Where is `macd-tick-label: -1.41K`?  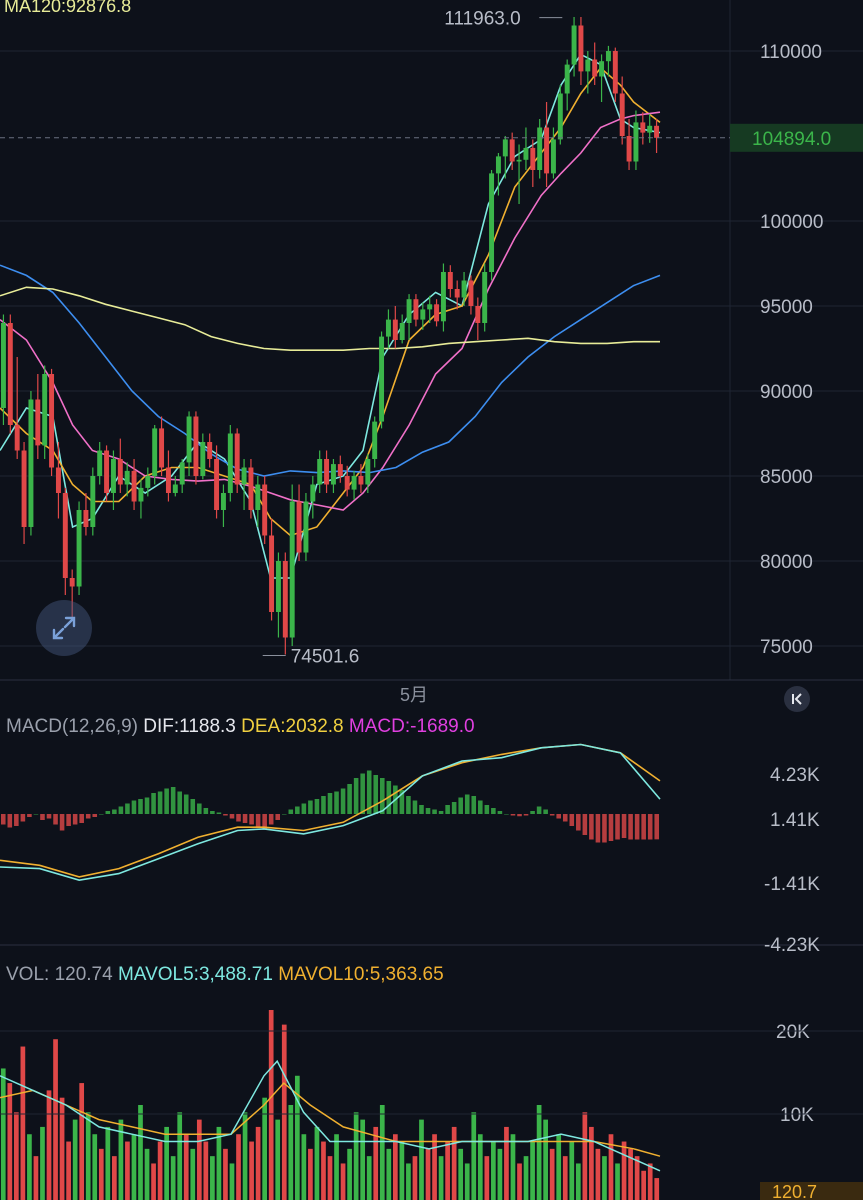 macd-tick-label: -1.41K is located at coordinates (792, 884).